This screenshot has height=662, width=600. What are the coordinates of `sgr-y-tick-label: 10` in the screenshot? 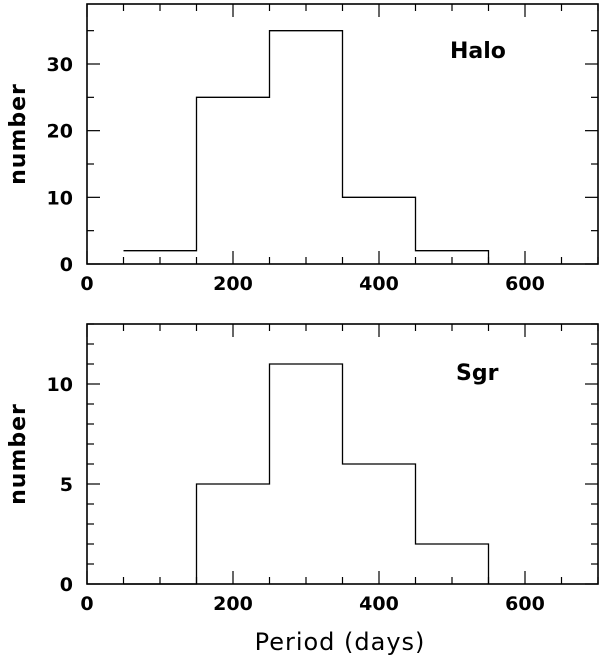 It's located at (60, 385).